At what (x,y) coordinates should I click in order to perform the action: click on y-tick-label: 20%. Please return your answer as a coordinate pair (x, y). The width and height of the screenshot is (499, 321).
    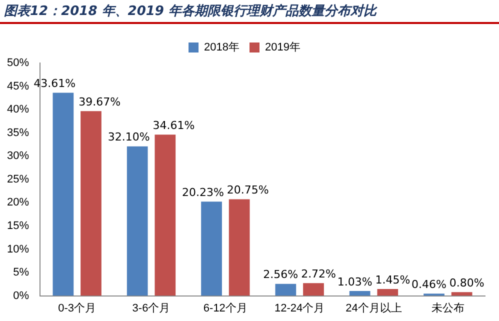
    Looking at the image, I should click on (18, 202).